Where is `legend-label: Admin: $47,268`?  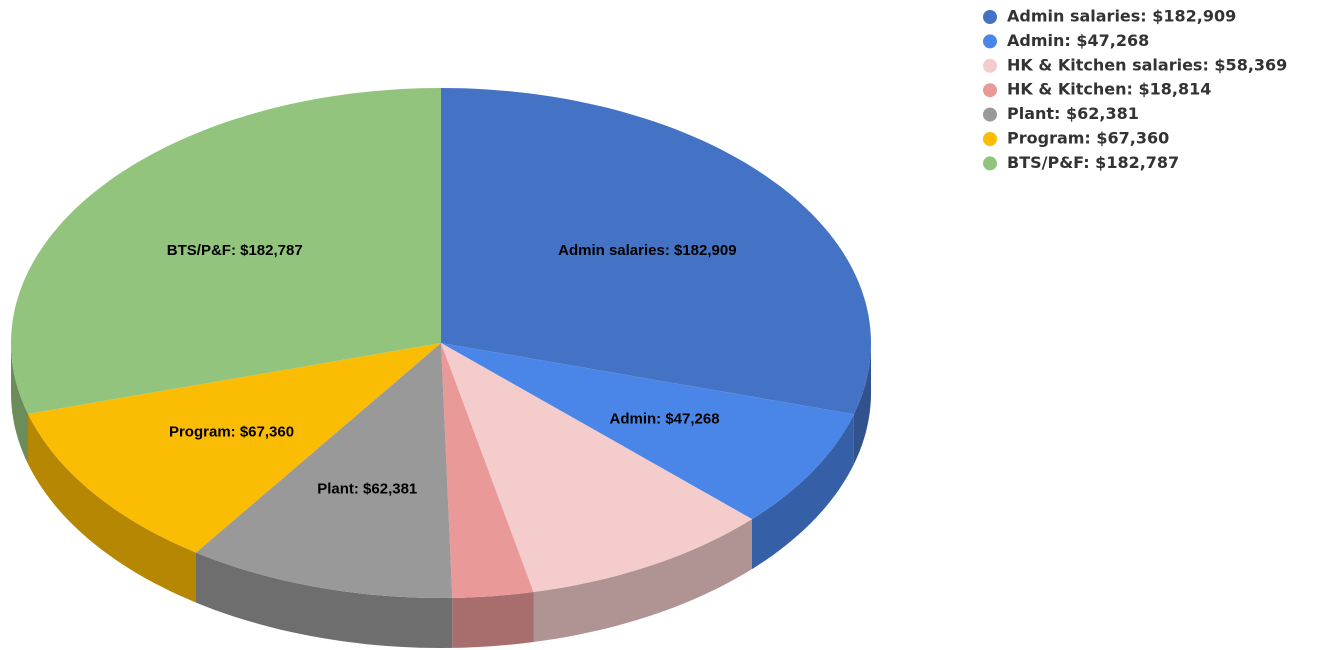 legend-label: Admin: $47,268 is located at coordinates (1078, 40).